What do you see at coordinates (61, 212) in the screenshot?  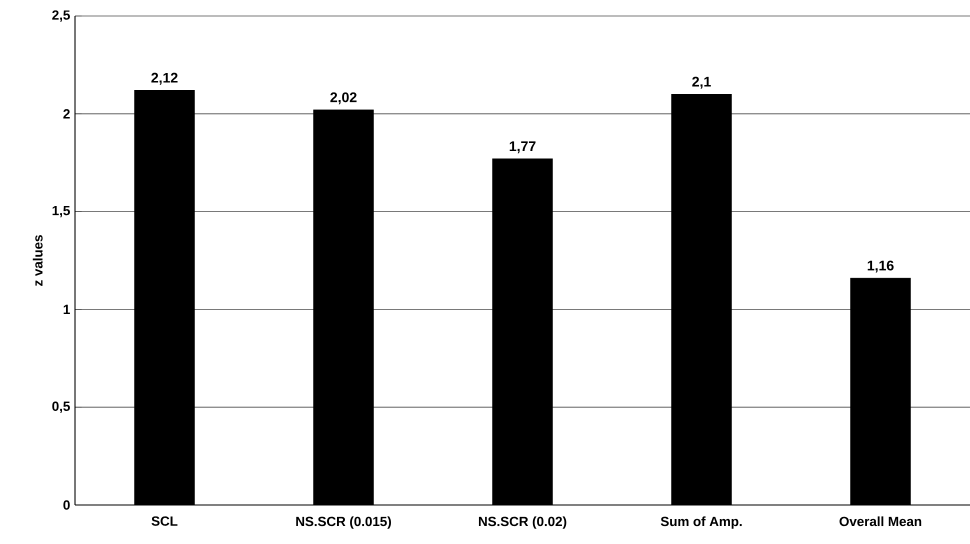 I see `y-tick-label: 1,5` at bounding box center [61, 212].